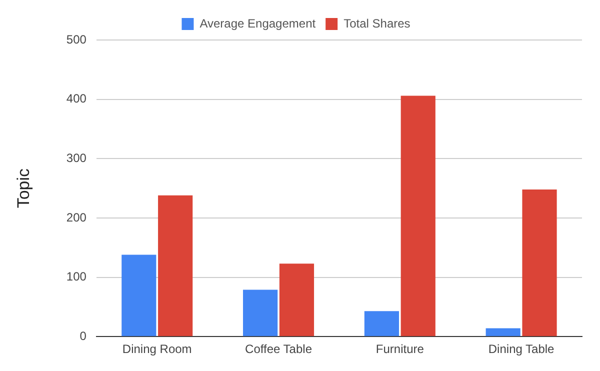 This screenshot has width=600, height=371. What do you see at coordinates (521, 349) in the screenshot?
I see `x-tick-label: Dining Table` at bounding box center [521, 349].